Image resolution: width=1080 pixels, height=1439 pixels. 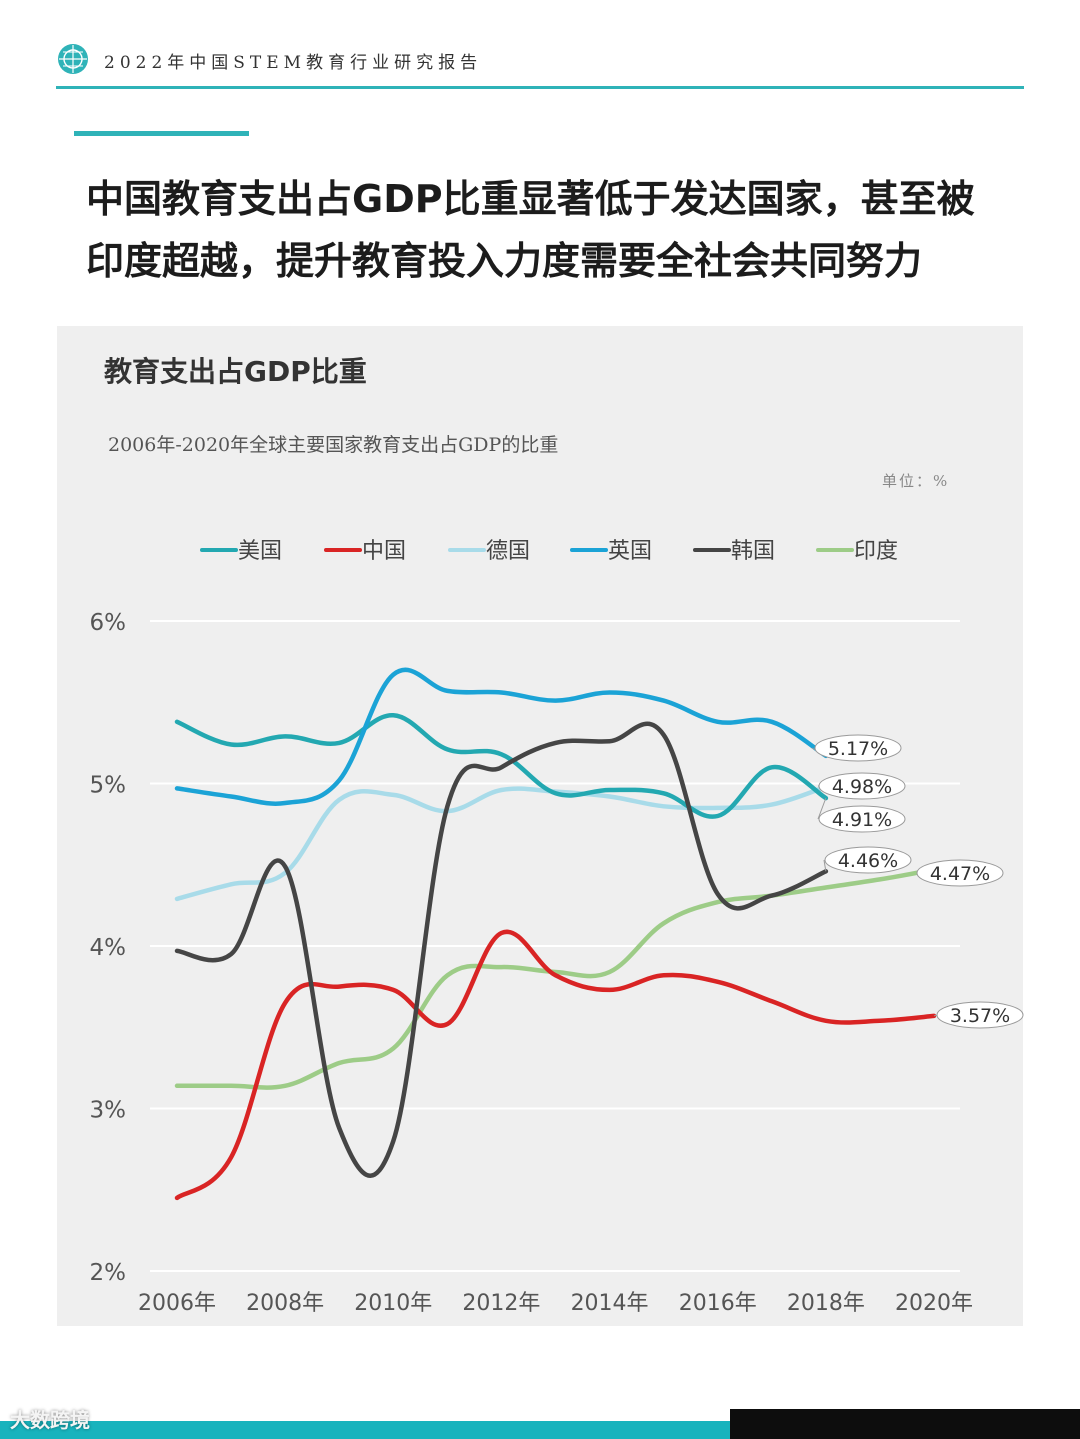 What do you see at coordinates (530, 199) in the screenshot?
I see `headline-line-1: 中国教育支出占GDP比重显著低于发达国家，甚至被` at bounding box center [530, 199].